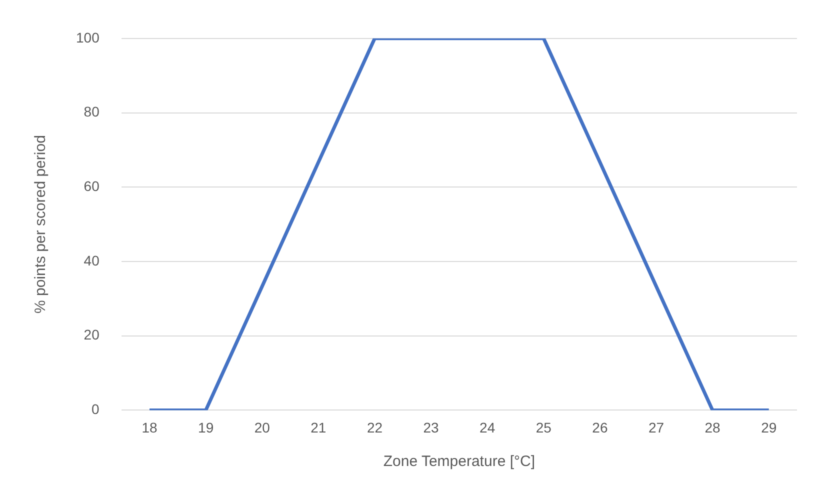 The image size is (819, 497). Describe the element at coordinates (92, 186) in the screenshot. I see `y-tick-label: 60` at that location.